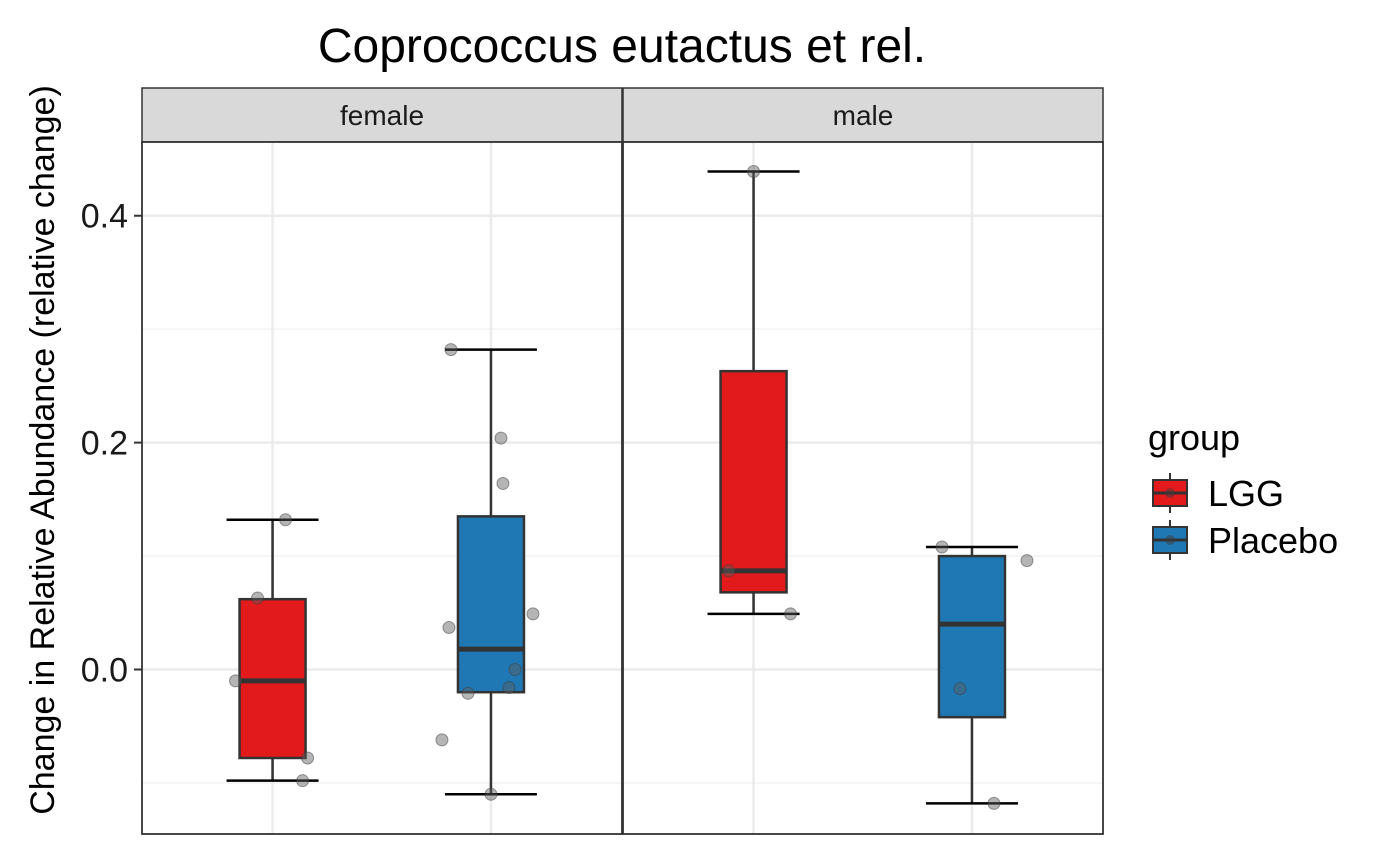 This screenshot has width=1400, height=866. I want to click on facet-strip-label: male, so click(863, 115).